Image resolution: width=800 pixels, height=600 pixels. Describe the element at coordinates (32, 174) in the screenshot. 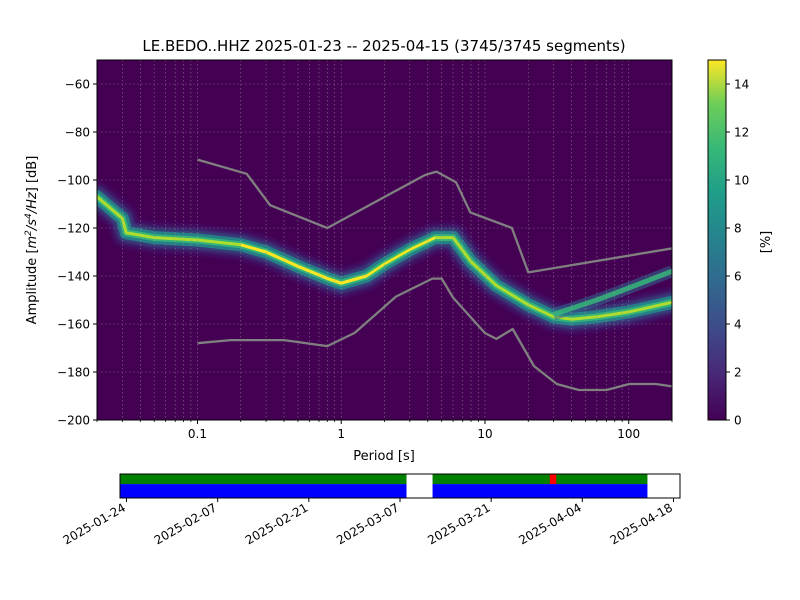

I see `y-label-part: ] [dB]` at that location.